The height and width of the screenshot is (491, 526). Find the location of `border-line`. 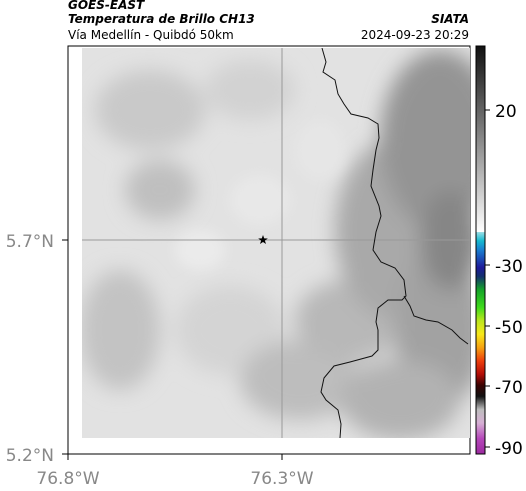

border-line is located at coordinates (363, 243).